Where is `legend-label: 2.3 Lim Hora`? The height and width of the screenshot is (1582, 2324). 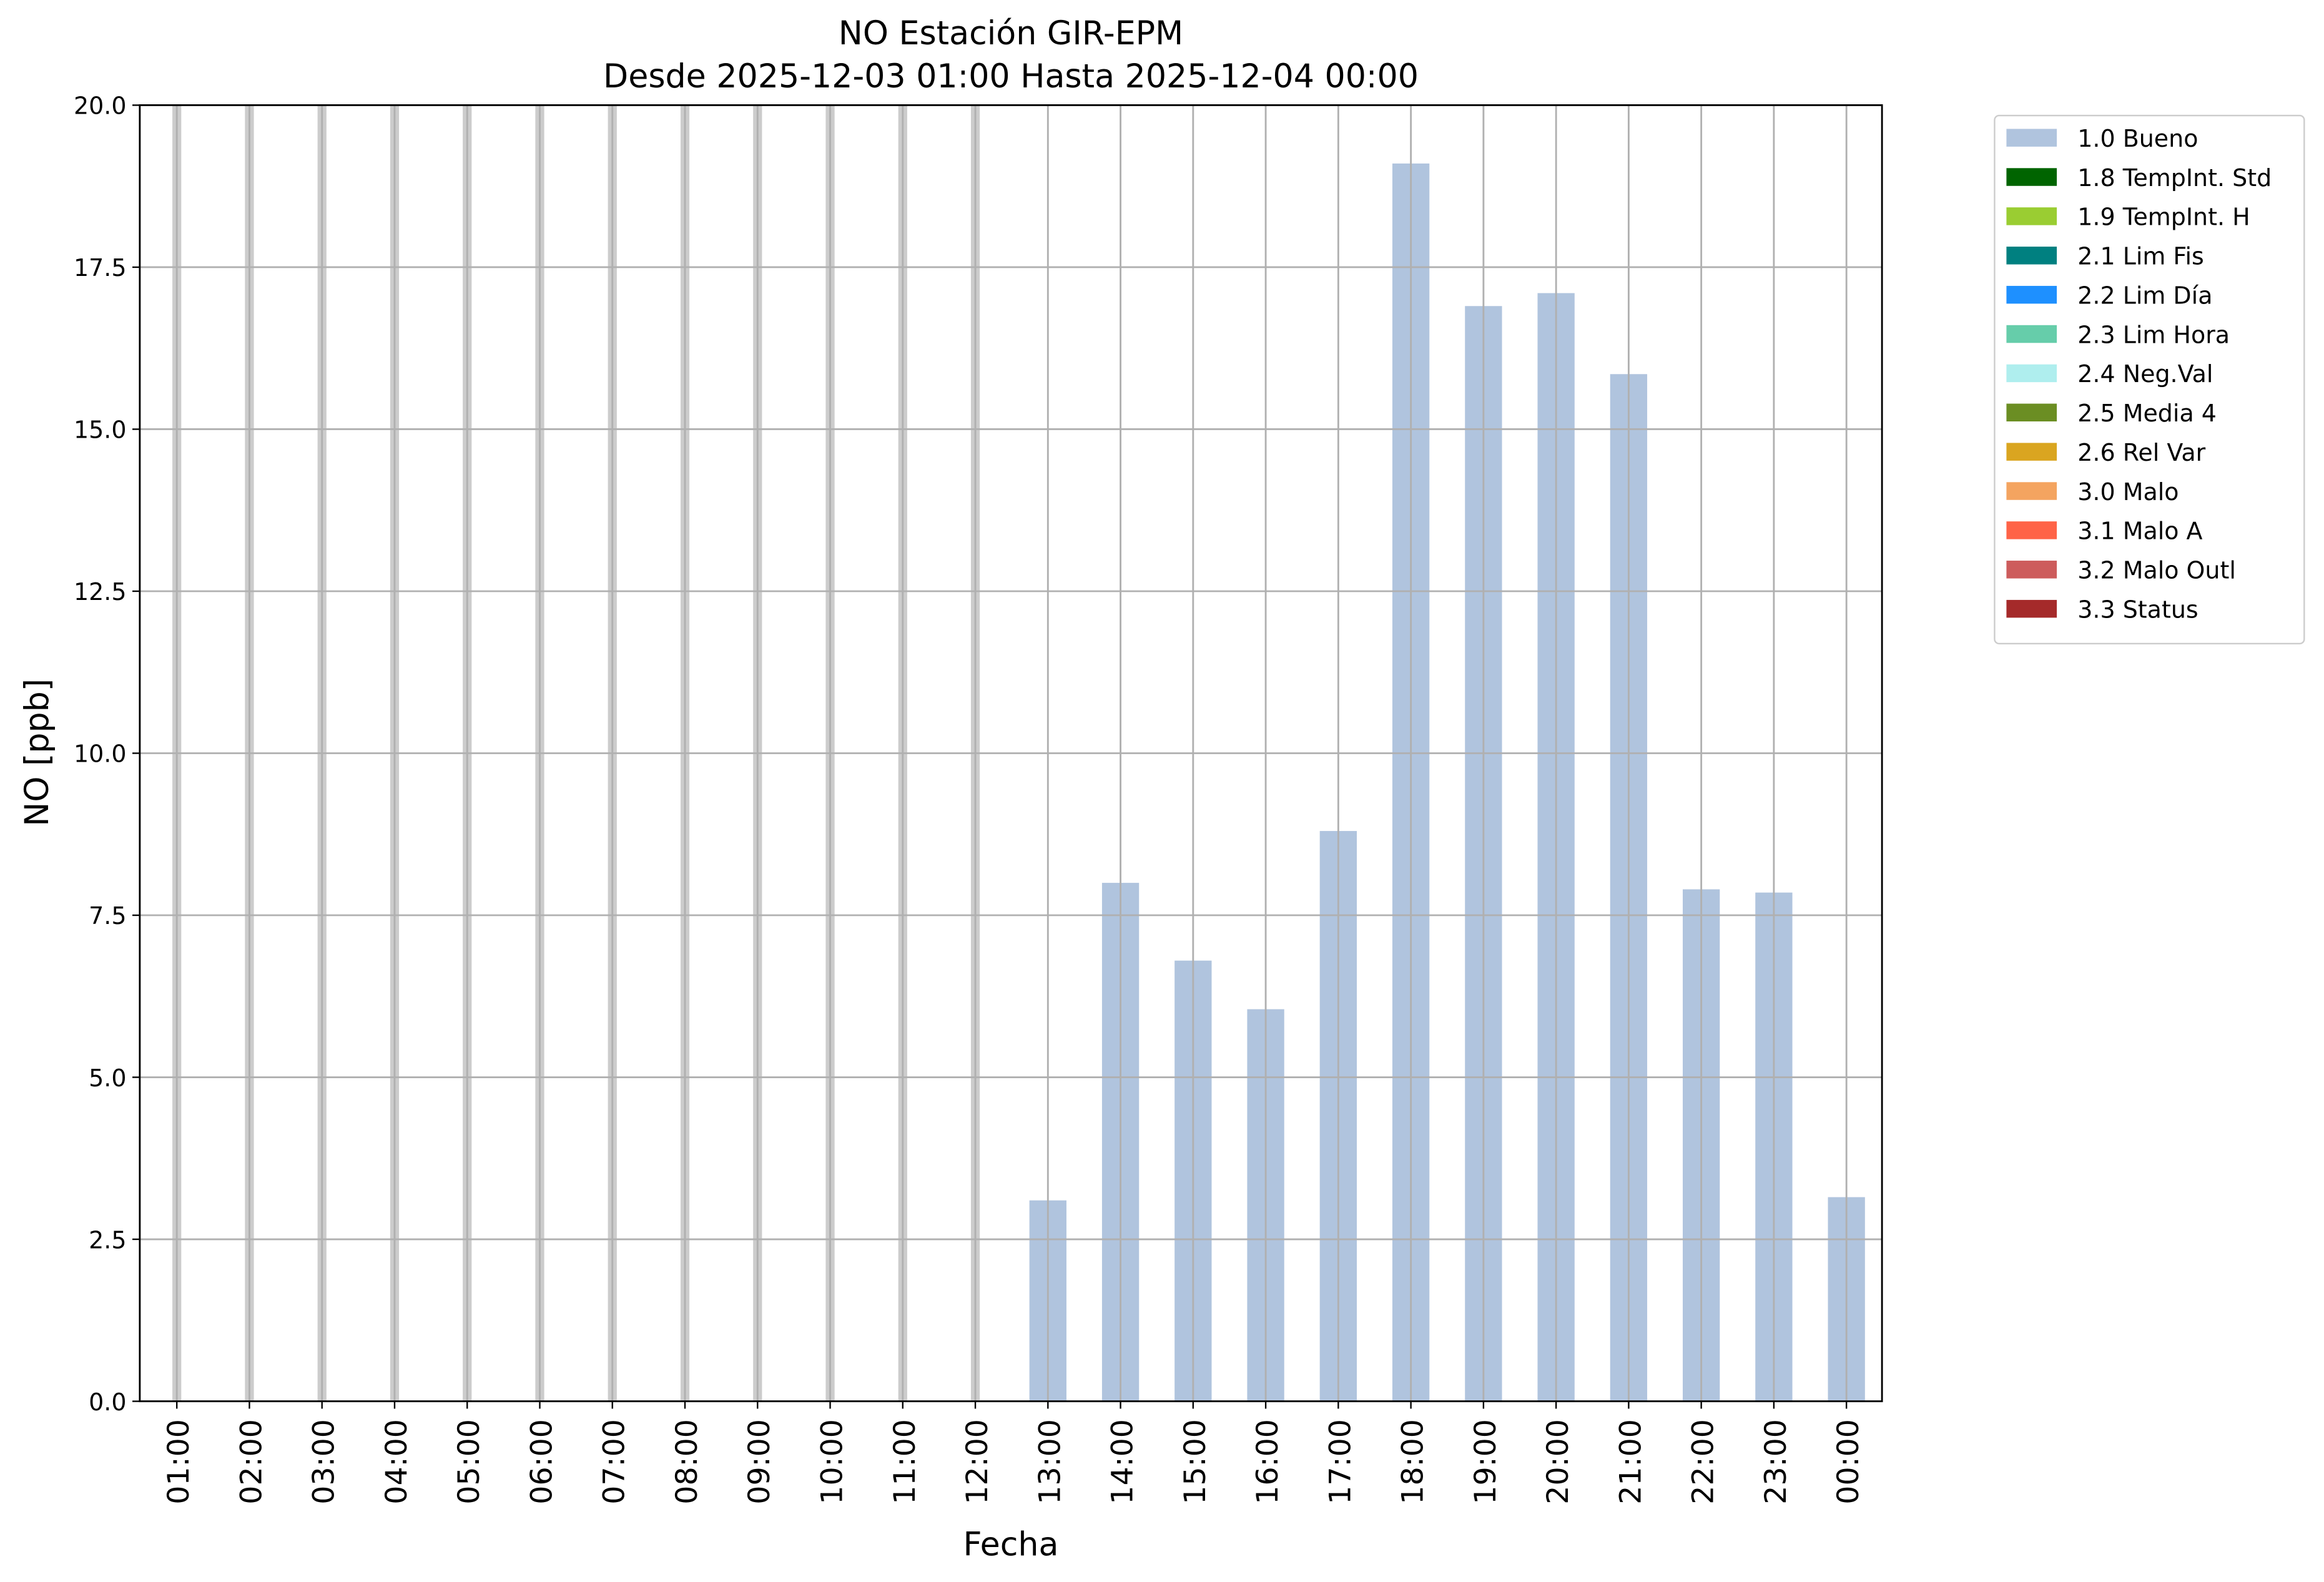
legend-label: 2.3 Lim Hora is located at coordinates (2153, 334).